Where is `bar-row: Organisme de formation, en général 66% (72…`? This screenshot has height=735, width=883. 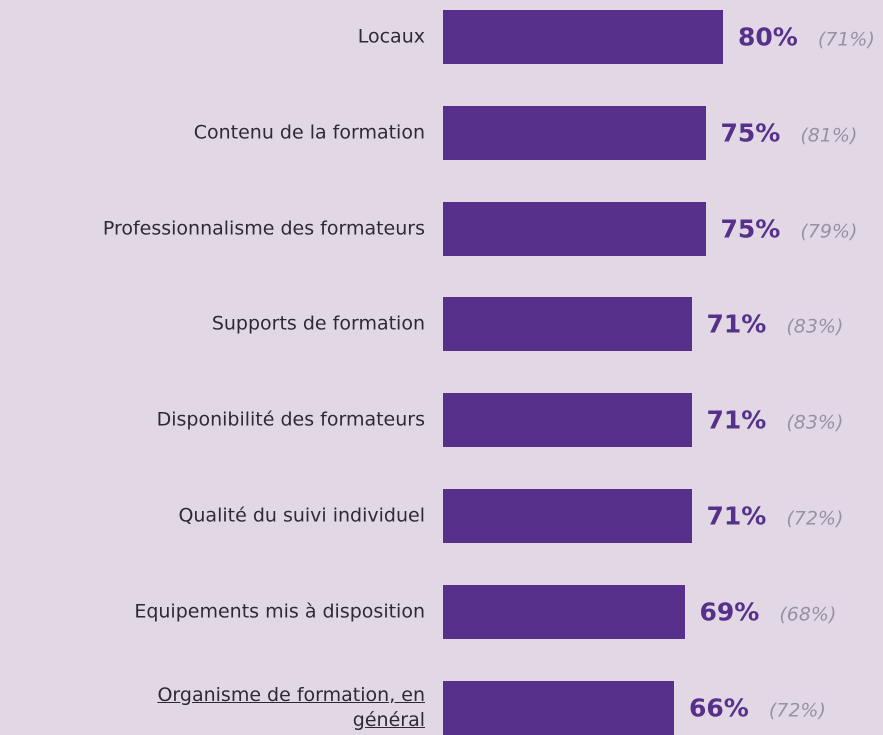
bar-row: Organisme de formation, en général 66% (72… is located at coordinates (441, 707).